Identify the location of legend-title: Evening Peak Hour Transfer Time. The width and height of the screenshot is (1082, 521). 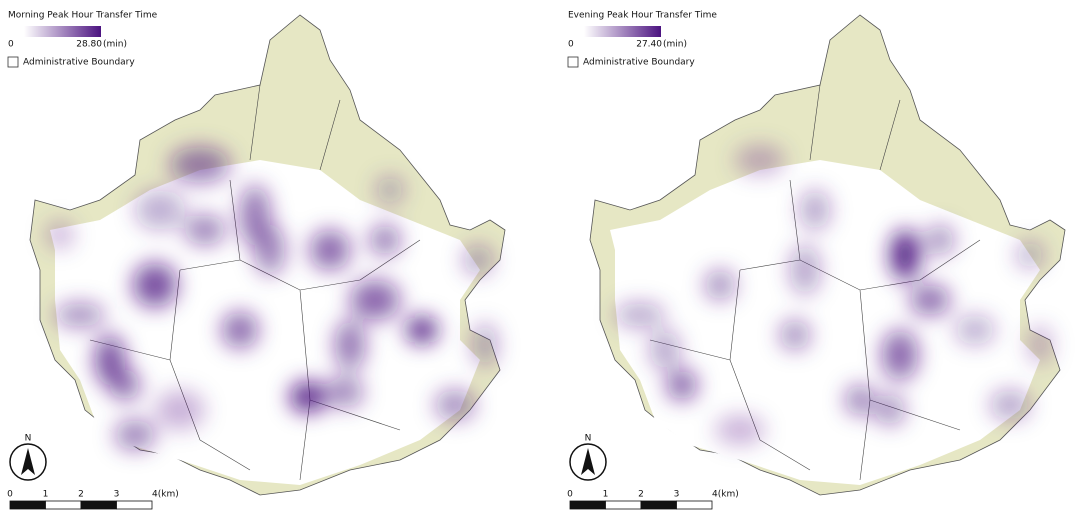
(642, 16).